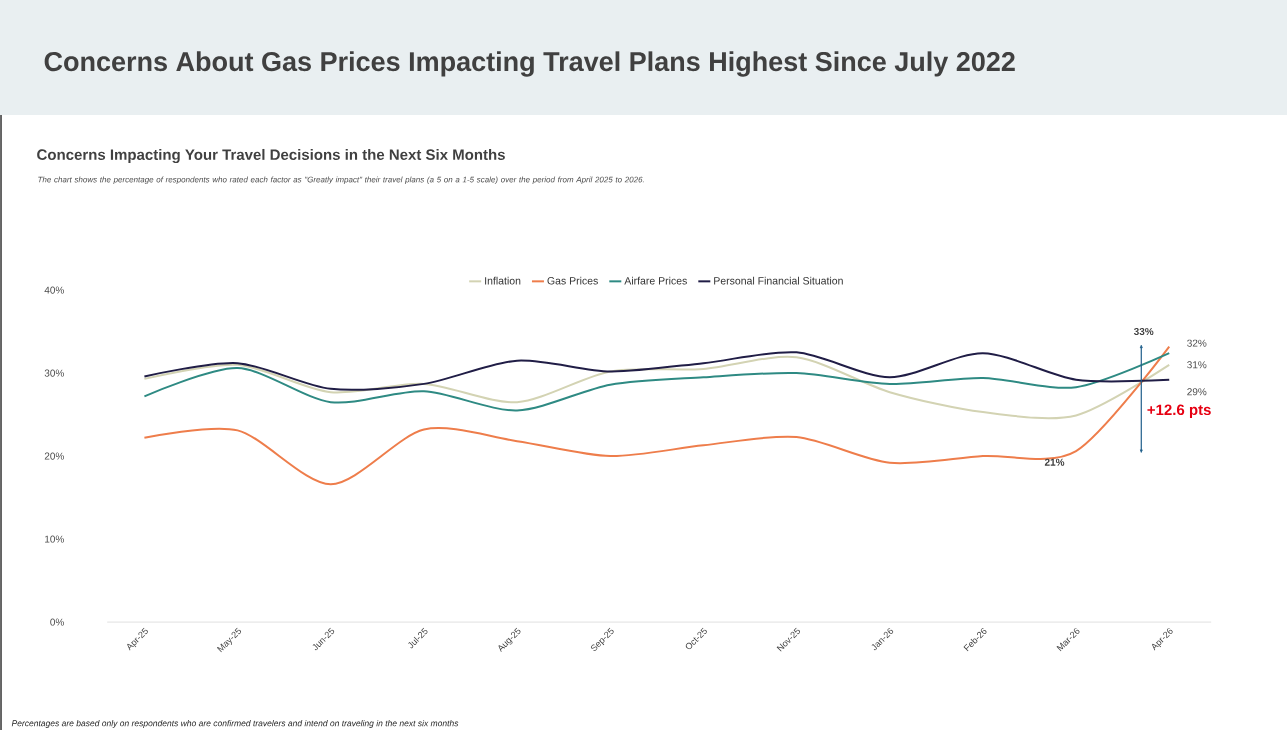 The image size is (1287, 730). I want to click on annotation: +12.6 pts, so click(1179, 411).